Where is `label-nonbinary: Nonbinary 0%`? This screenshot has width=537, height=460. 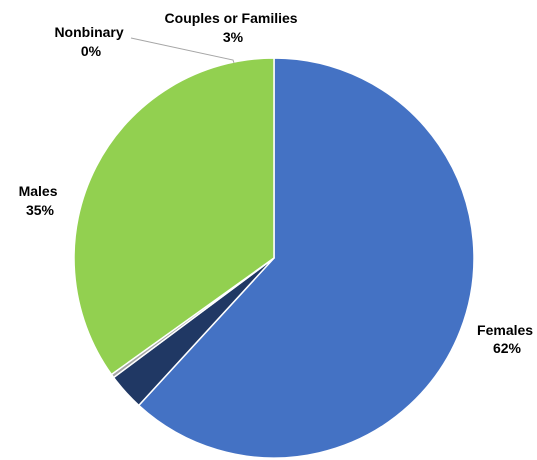
label-nonbinary: Nonbinary 0% is located at coordinates (90, 41).